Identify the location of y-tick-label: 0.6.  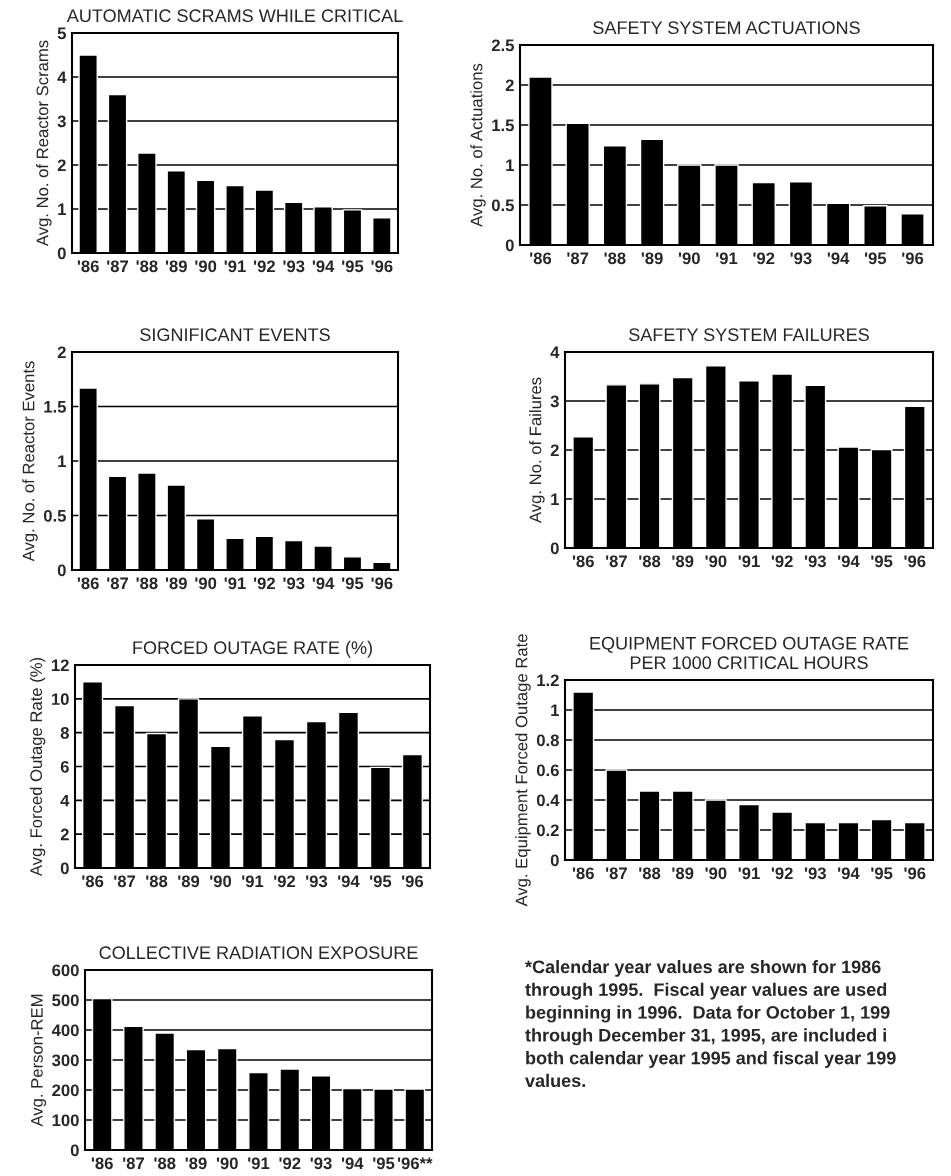
(547, 770).